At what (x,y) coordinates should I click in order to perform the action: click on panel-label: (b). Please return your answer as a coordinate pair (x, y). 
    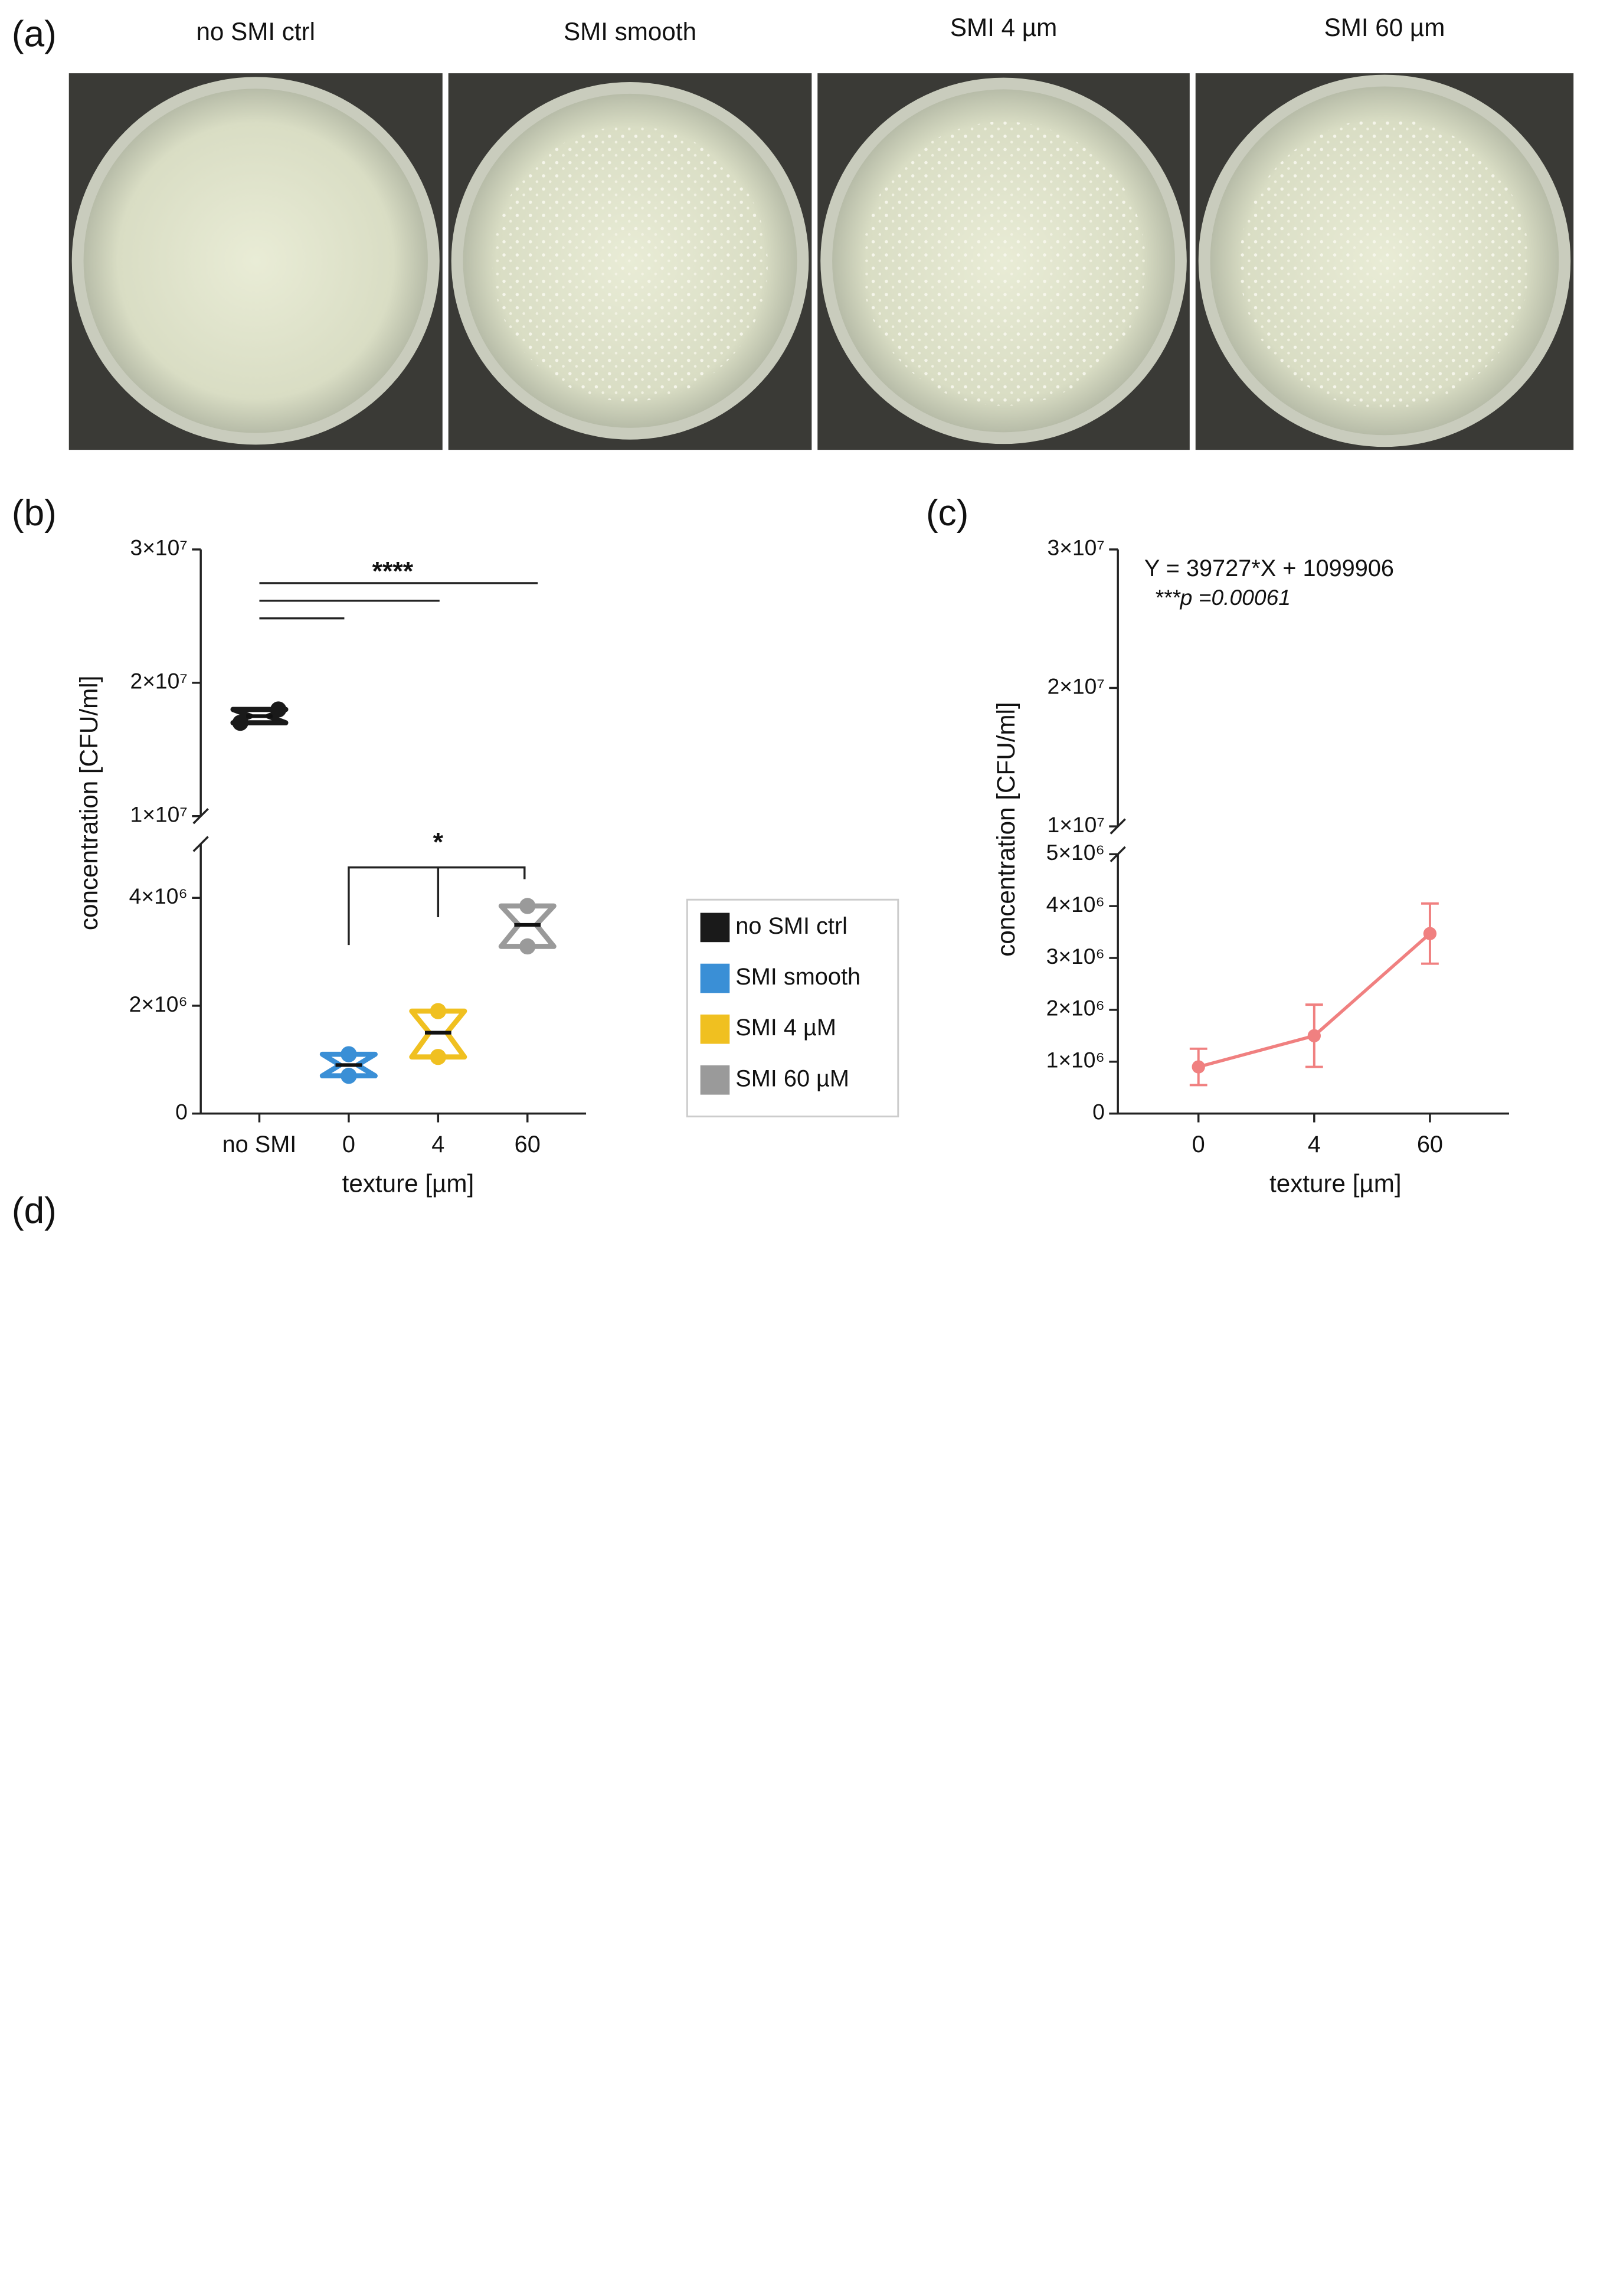
    Looking at the image, I should click on (34, 513).